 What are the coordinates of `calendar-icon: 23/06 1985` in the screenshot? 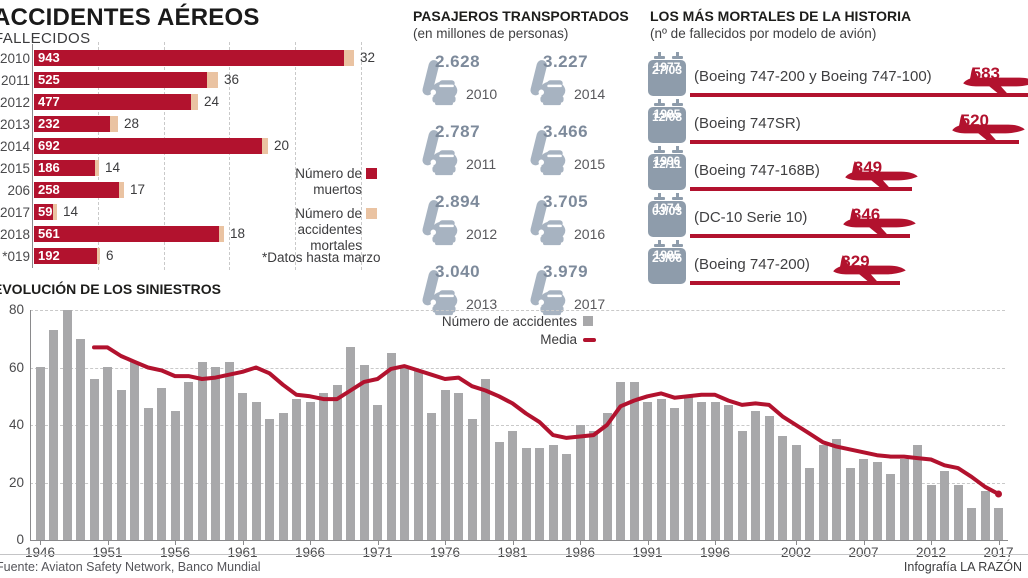 It's located at (667, 266).